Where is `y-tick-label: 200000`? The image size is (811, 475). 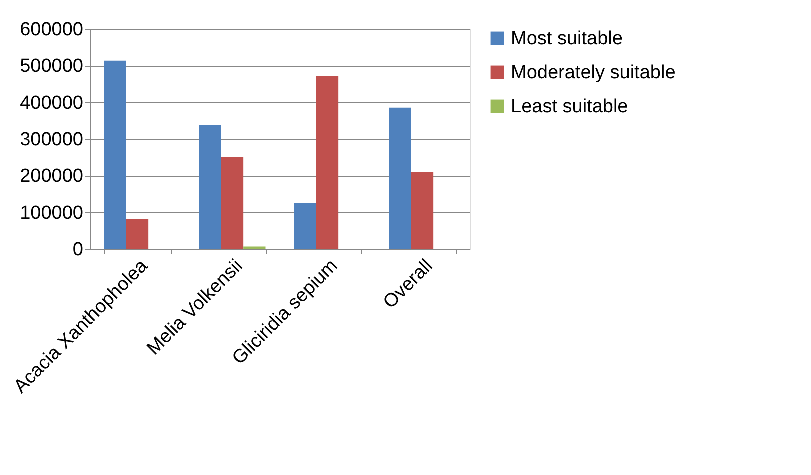 y-tick-label: 200000 is located at coordinates (52, 177).